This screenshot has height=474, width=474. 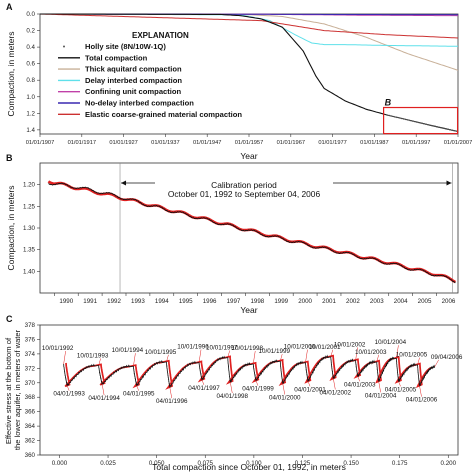 What do you see at coordinates (9, 158) in the screenshot?
I see `panel-b-letter: B` at bounding box center [9, 158].